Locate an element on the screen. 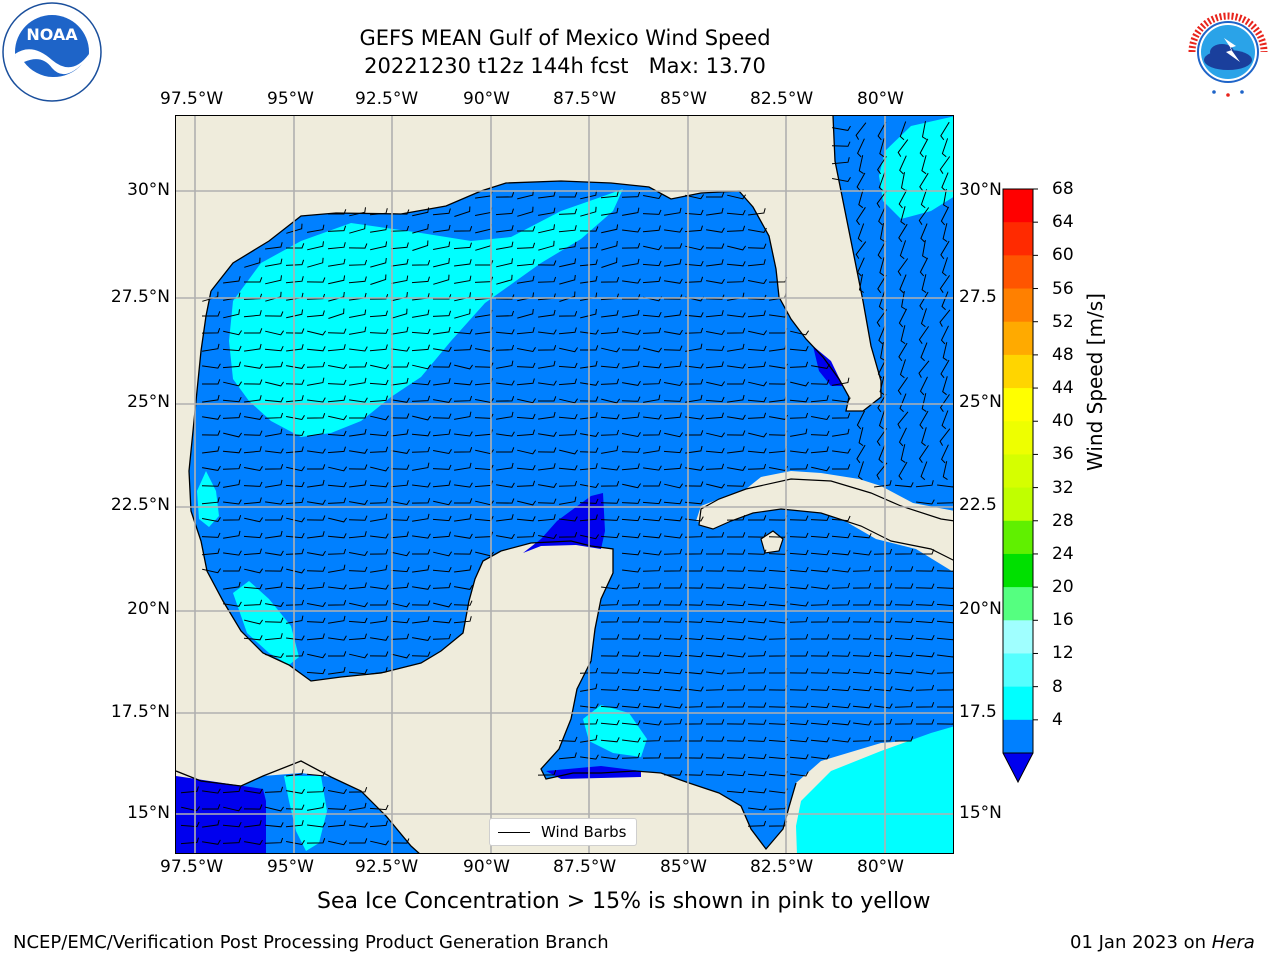 The height and width of the screenshot is (960, 1280). noaa-logo-text: NOAA is located at coordinates (52, 34).